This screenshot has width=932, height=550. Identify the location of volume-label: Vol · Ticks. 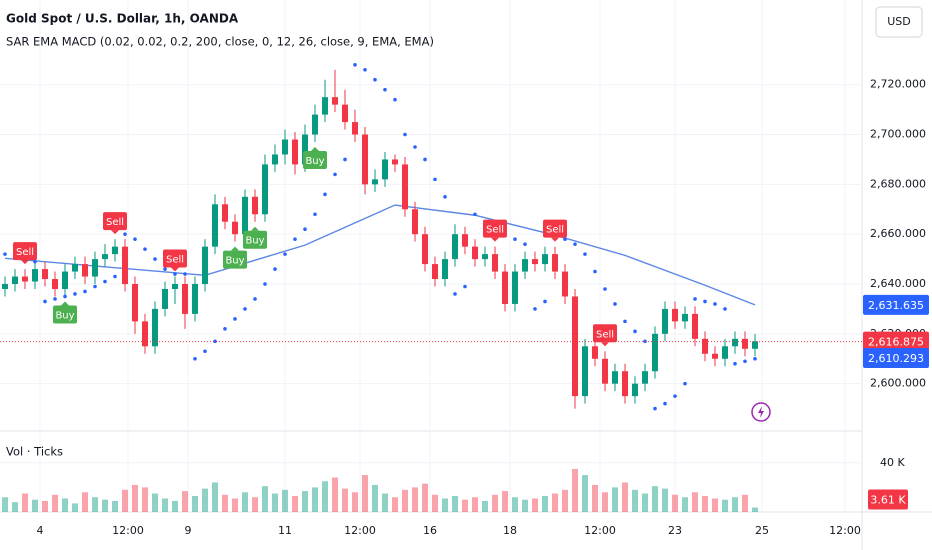
(34, 452).